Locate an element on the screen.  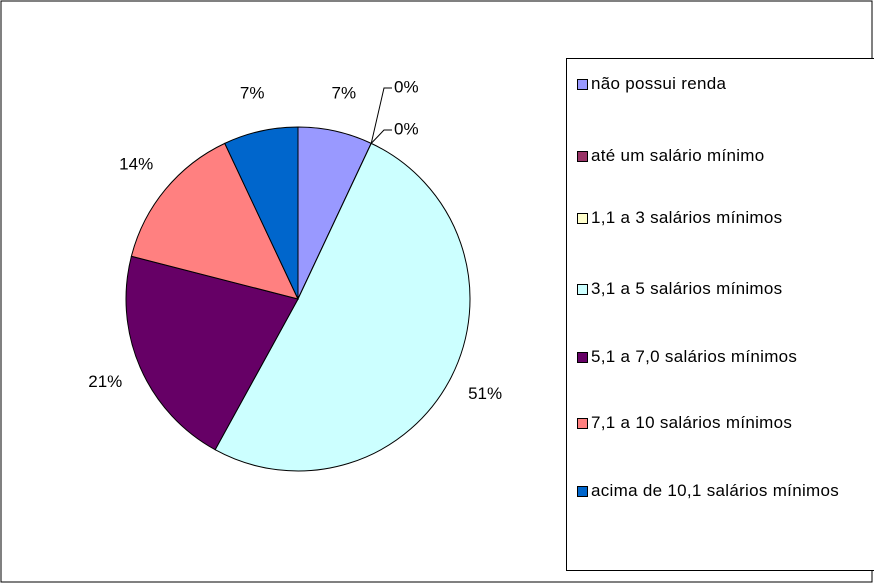
data-label: 21% is located at coordinates (105, 381).